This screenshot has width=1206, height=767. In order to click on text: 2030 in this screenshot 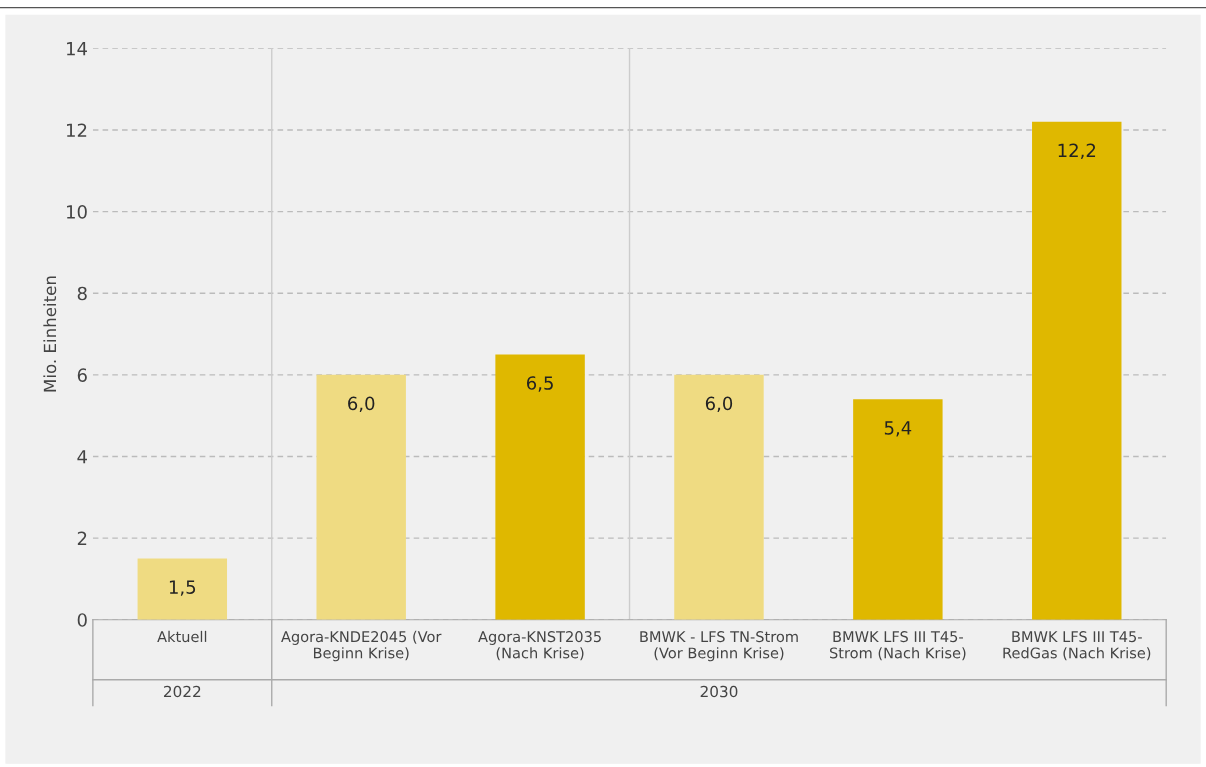, I will do `click(719, 691)`.